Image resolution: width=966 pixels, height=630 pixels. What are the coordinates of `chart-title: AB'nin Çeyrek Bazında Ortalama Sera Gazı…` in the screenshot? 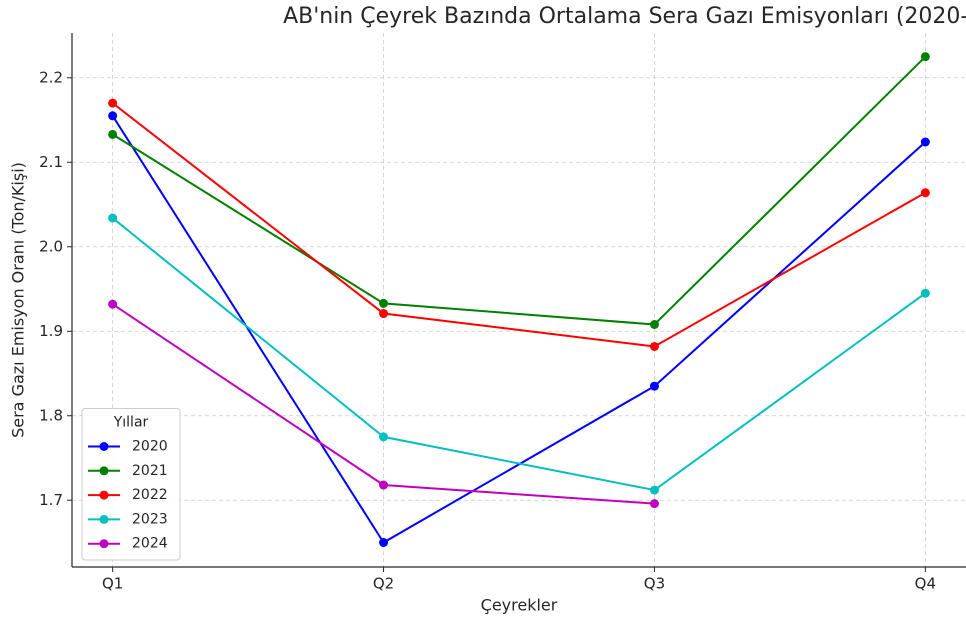 It's located at (624, 16).